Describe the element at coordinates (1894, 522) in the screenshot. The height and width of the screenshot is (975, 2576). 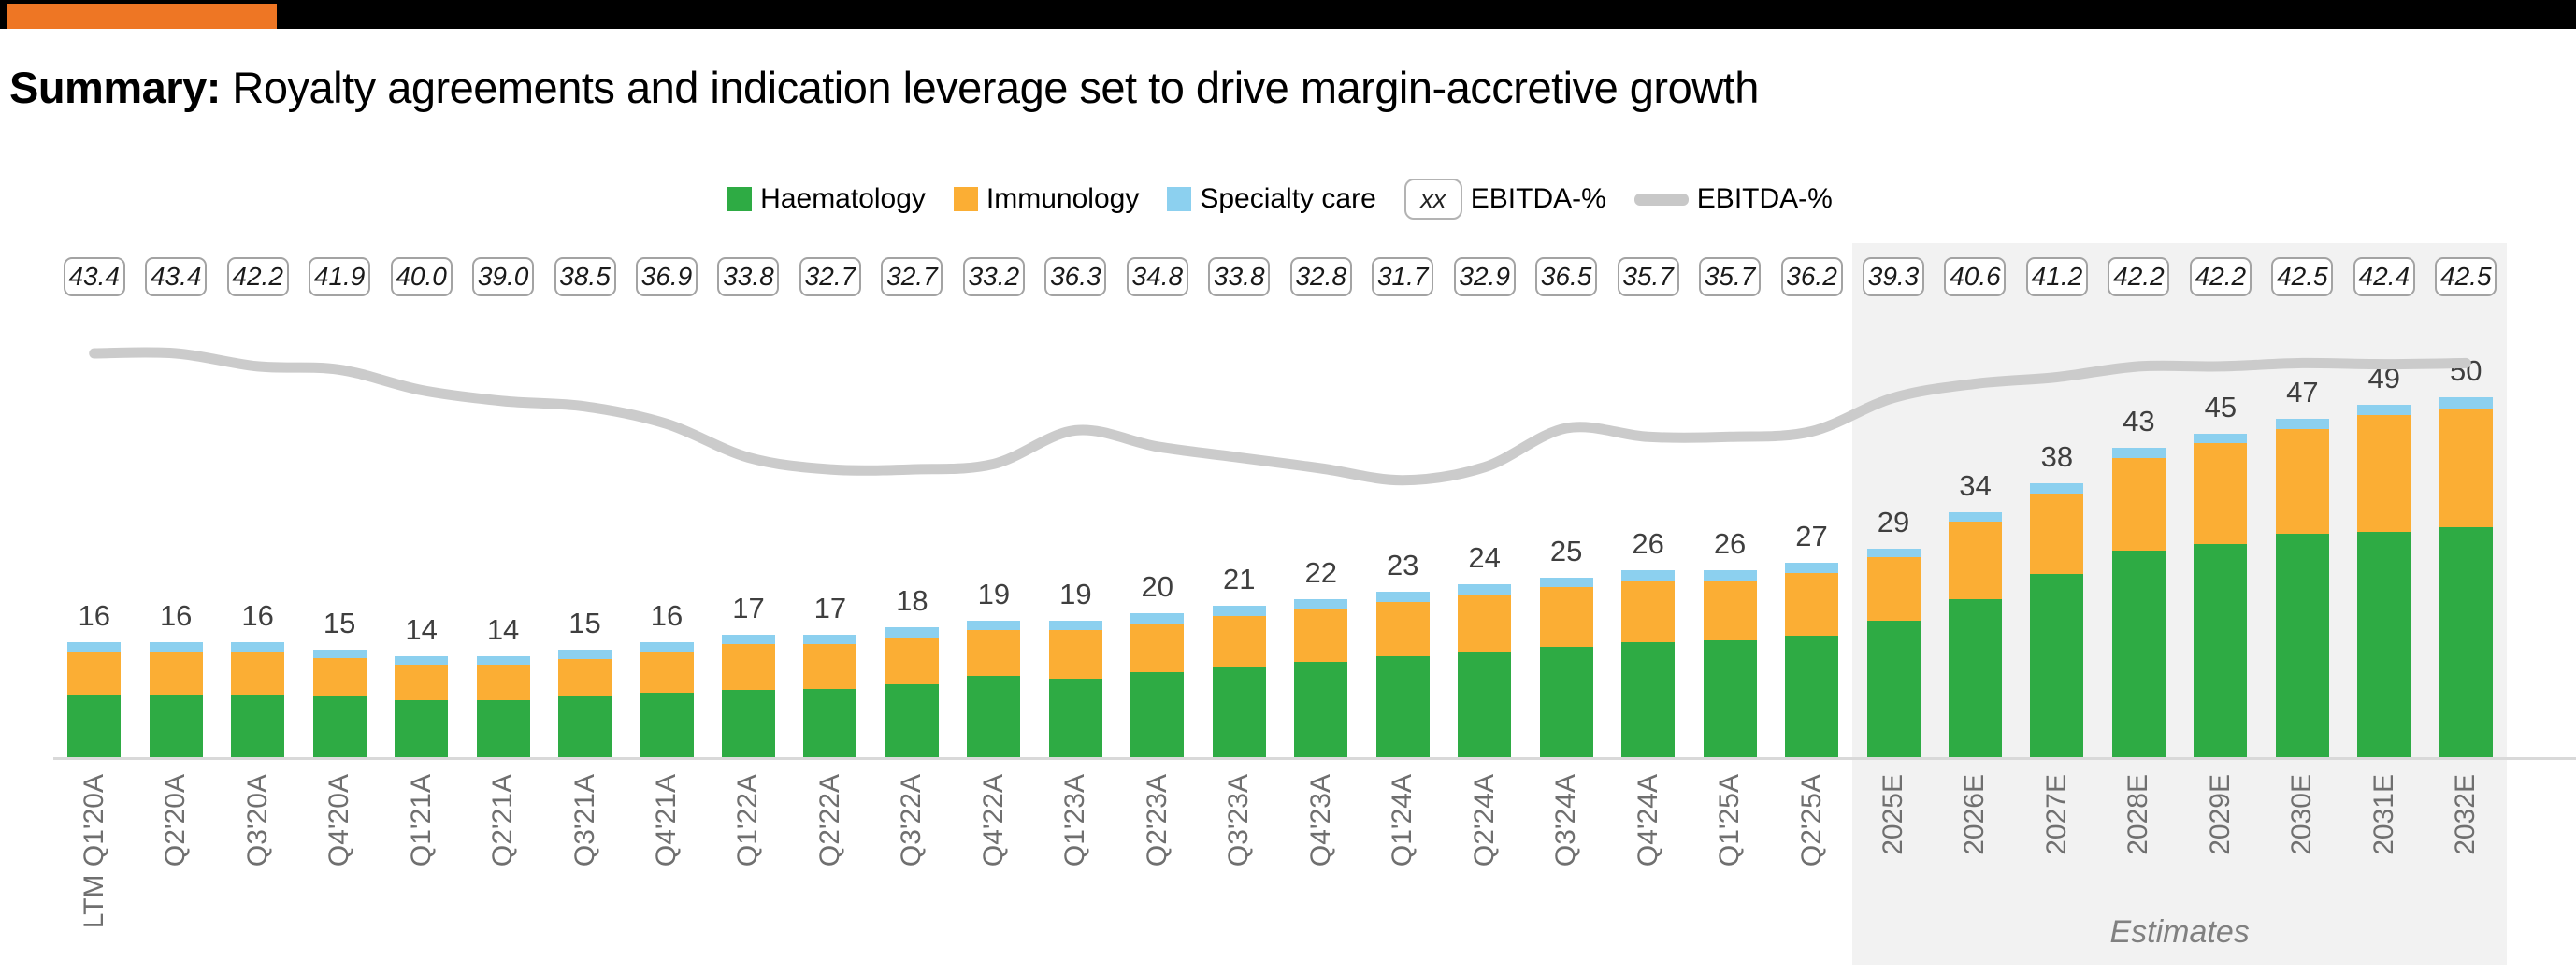
I see `bar-total-label: 29` at that location.